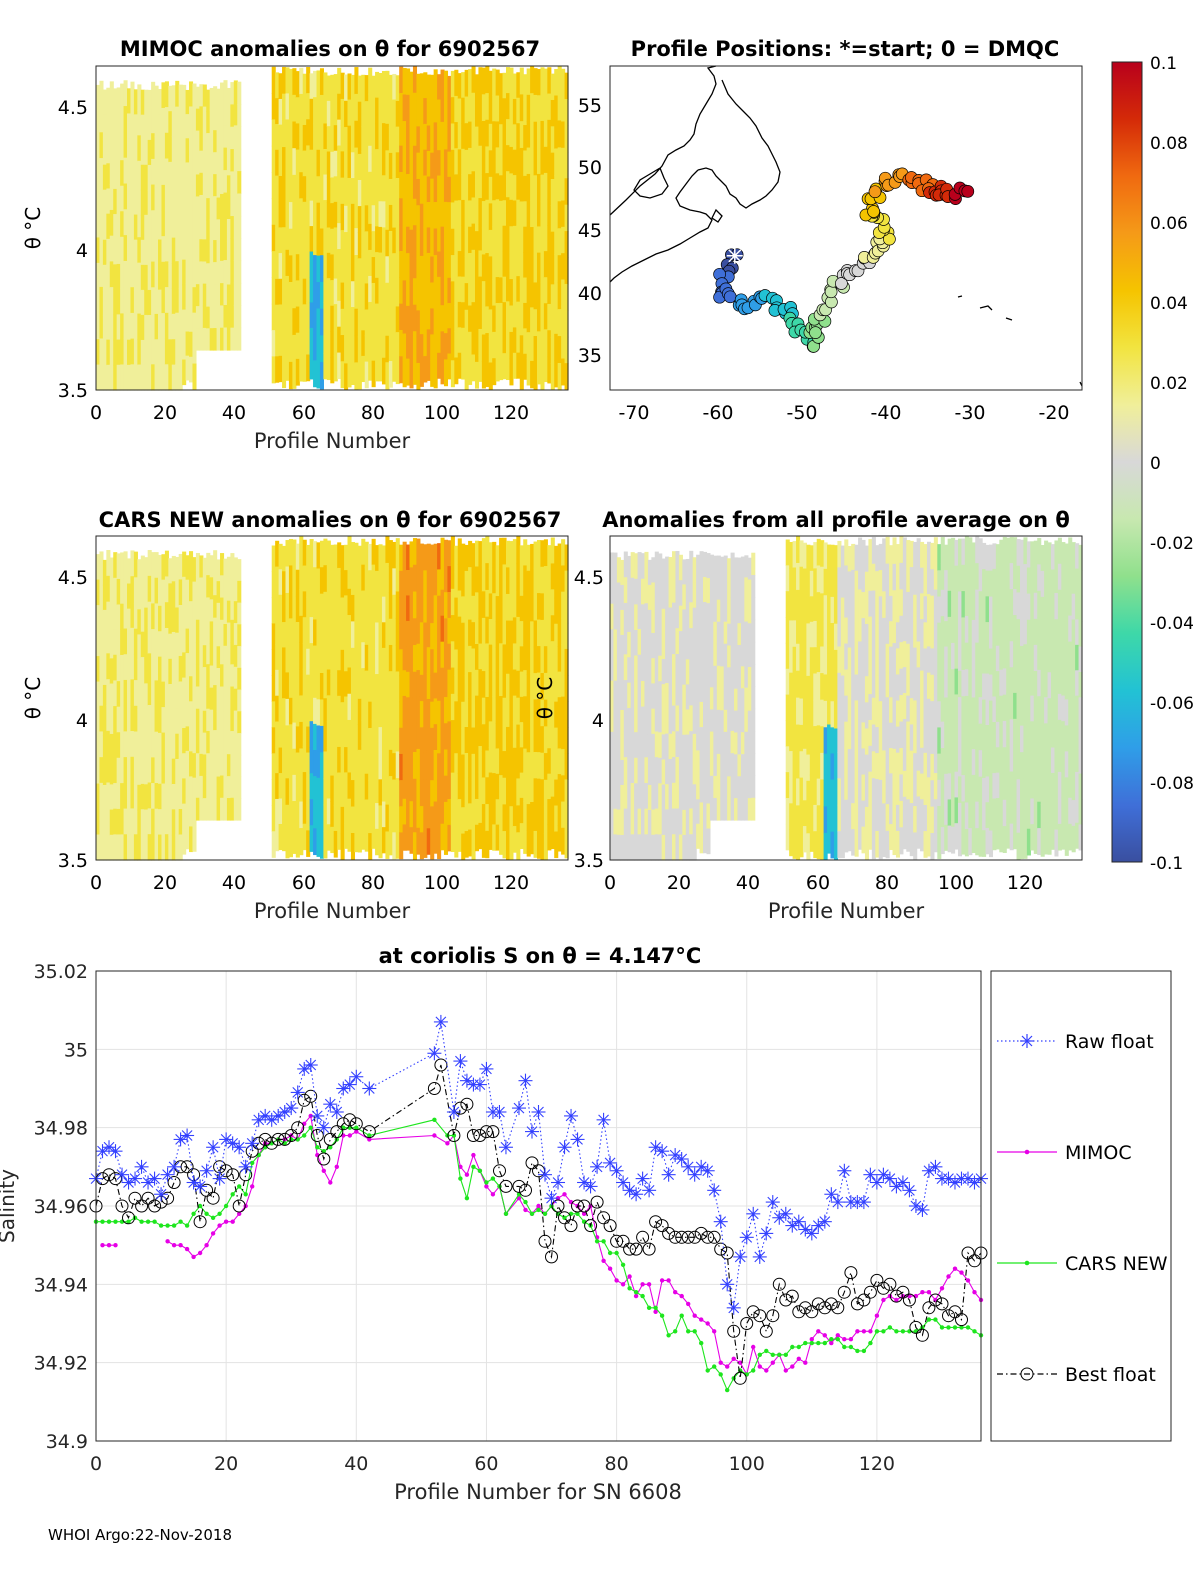 This screenshot has width=1200, height=1579. Describe the element at coordinates (969, 413) in the screenshot. I see `x-tick-label: -30` at that location.